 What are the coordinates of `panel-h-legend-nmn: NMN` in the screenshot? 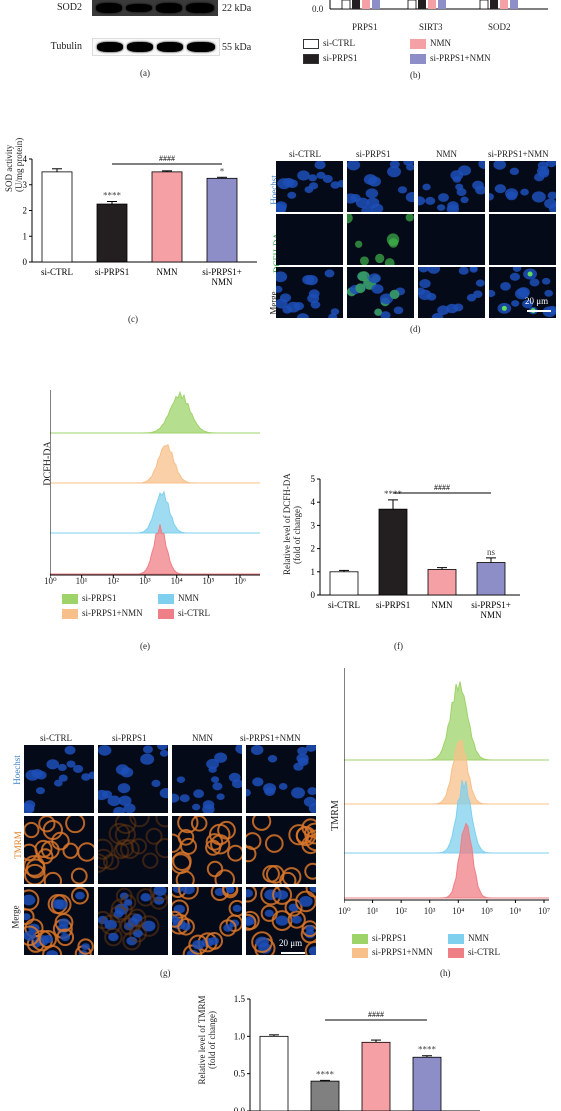 It's located at (468, 938).